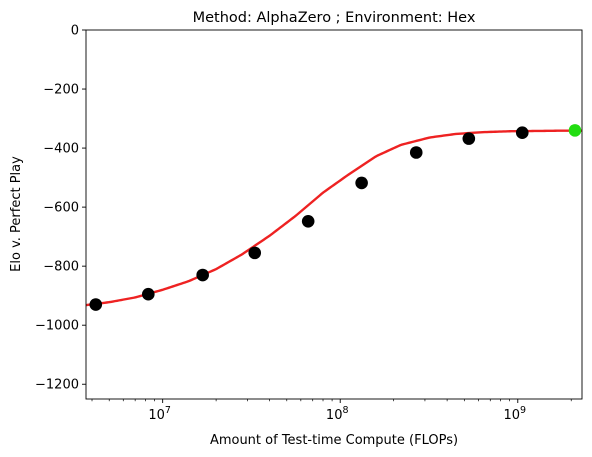 This screenshot has width=592, height=457. I want to click on y-tick-label: −600, so click(61, 208).